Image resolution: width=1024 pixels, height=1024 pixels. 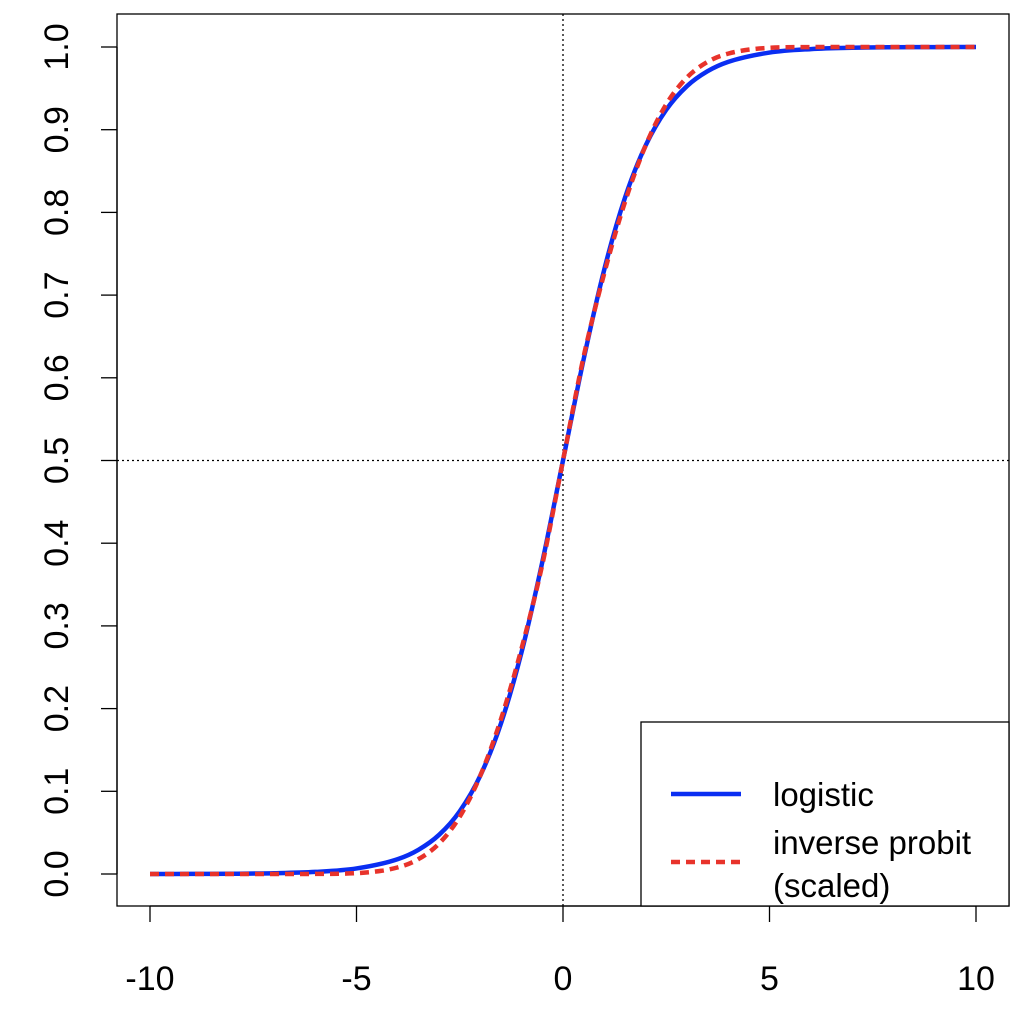 I want to click on y-tick-label: 0.9, so click(x=57, y=129).